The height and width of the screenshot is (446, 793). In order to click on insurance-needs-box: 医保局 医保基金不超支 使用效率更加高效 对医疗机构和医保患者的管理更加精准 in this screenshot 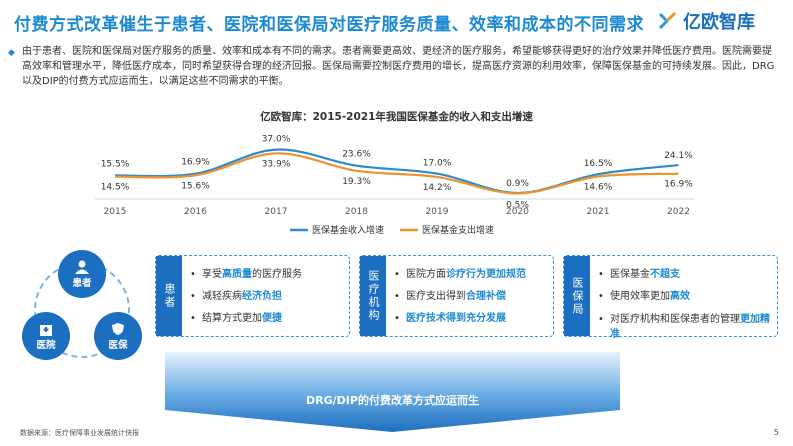, I will do `click(670, 297)`.